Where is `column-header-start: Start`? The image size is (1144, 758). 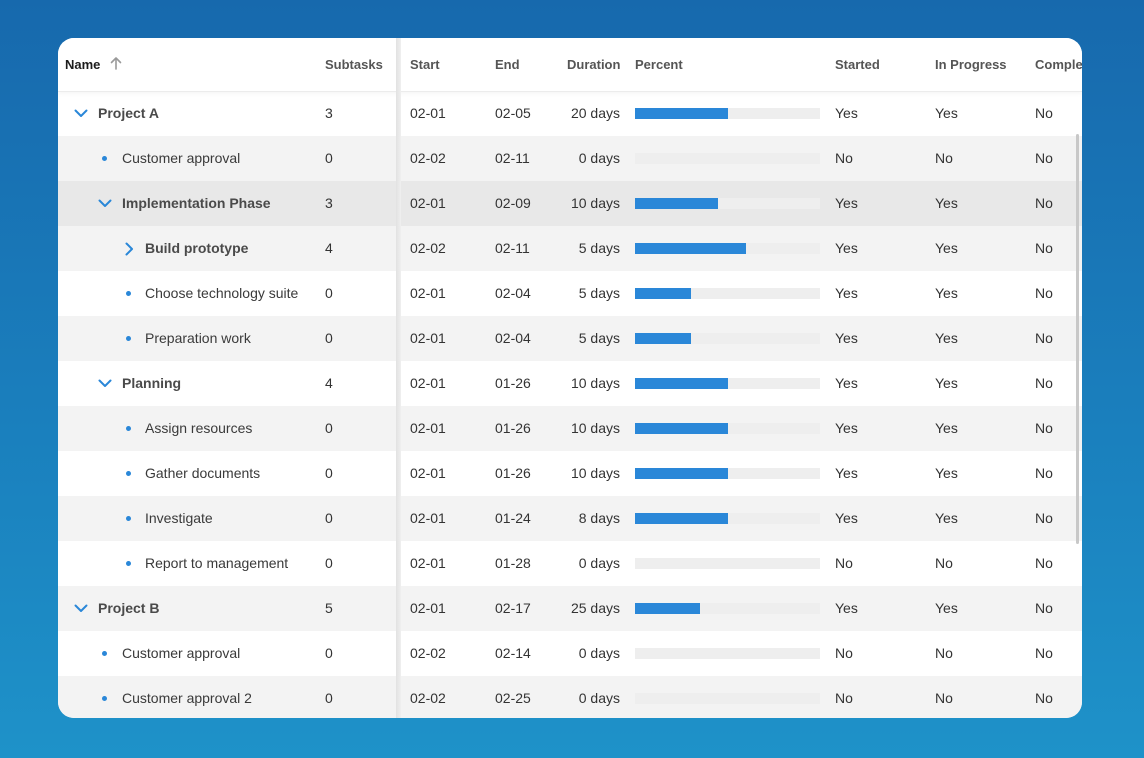 column-header-start: Start is located at coordinates (425, 64).